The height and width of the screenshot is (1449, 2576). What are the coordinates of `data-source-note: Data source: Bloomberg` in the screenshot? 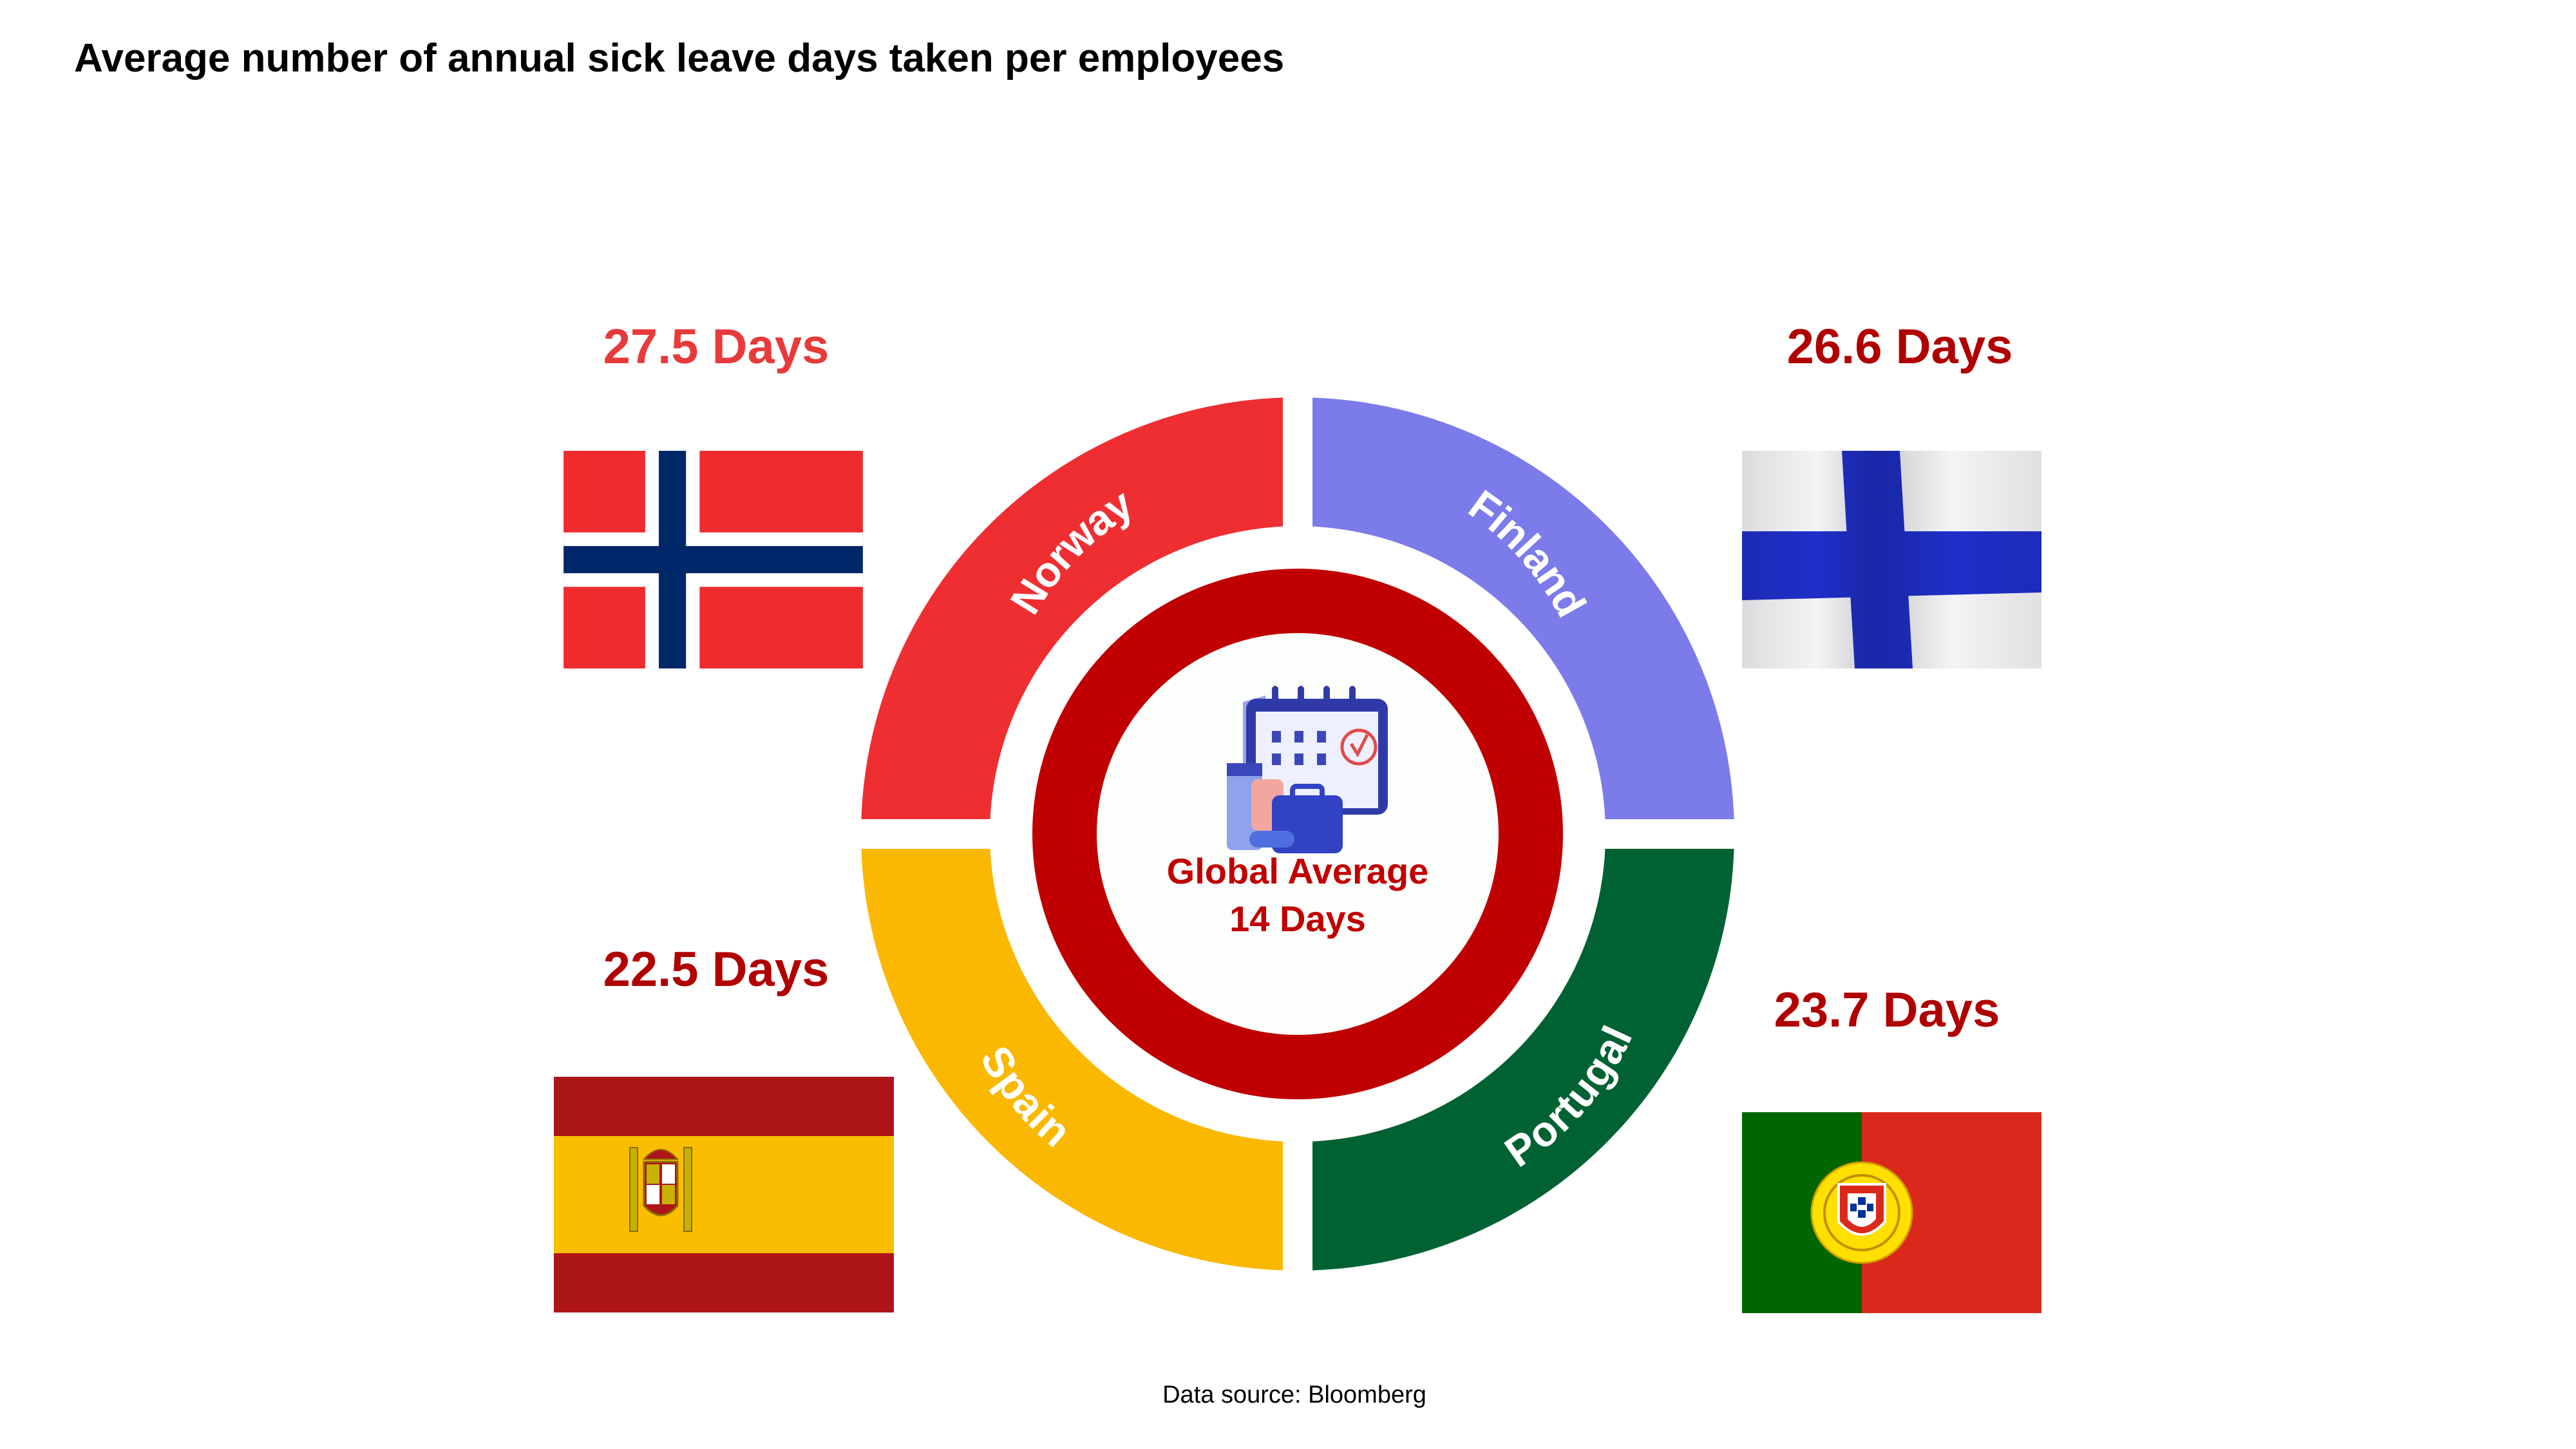 It's located at (1294, 1395).